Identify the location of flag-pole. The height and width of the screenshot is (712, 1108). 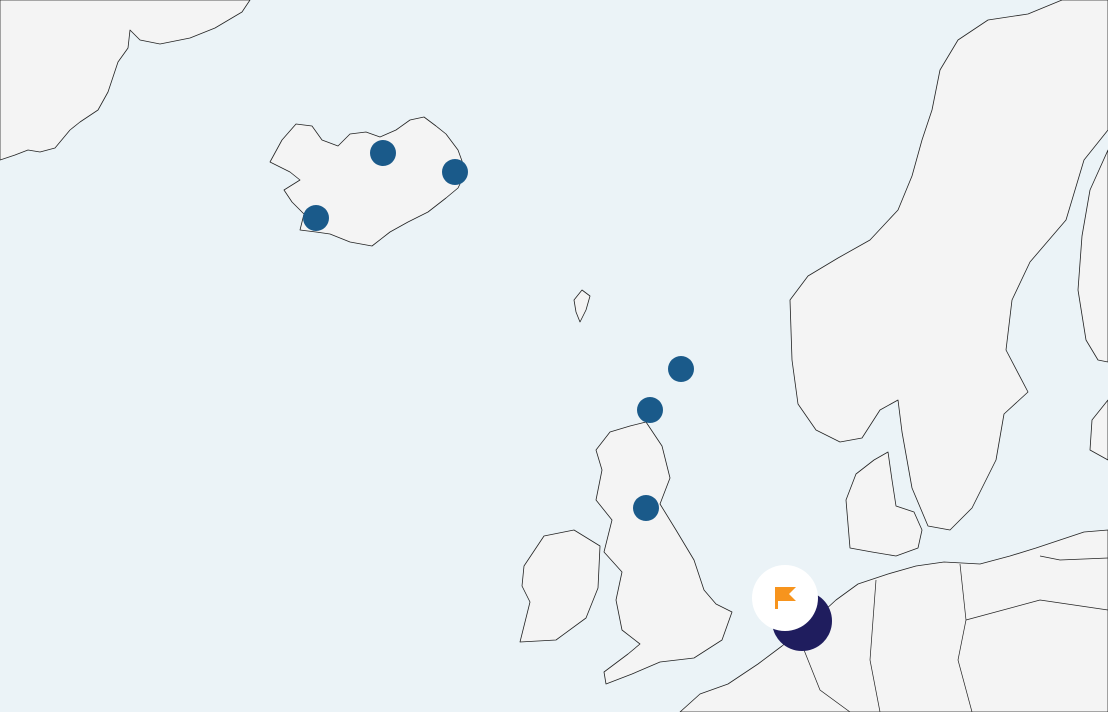
(776, 598).